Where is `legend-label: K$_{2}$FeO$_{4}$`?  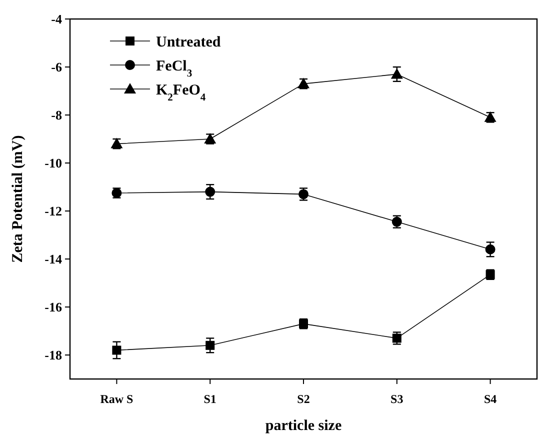
legend-label: K$_{2}$FeO$_{4}$ is located at coordinates (181, 92).